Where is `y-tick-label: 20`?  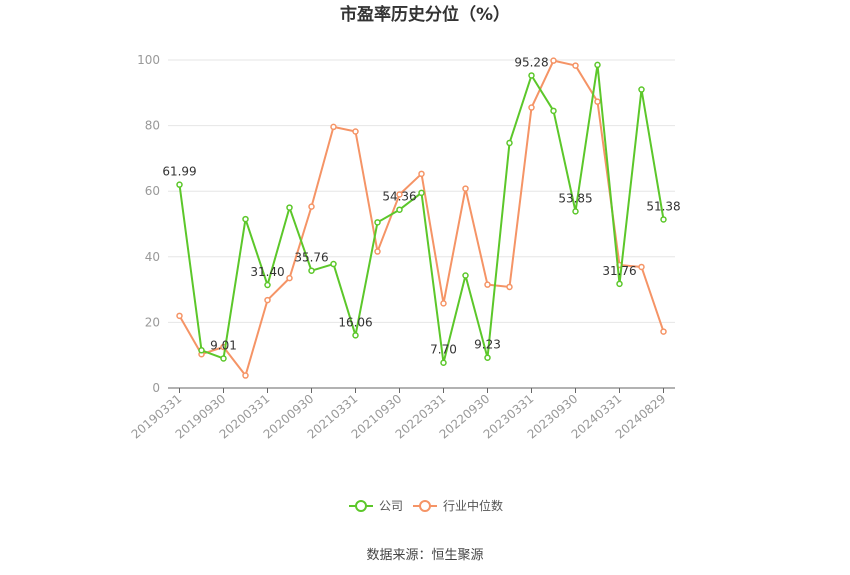 y-tick-label: 20 is located at coordinates (152, 322).